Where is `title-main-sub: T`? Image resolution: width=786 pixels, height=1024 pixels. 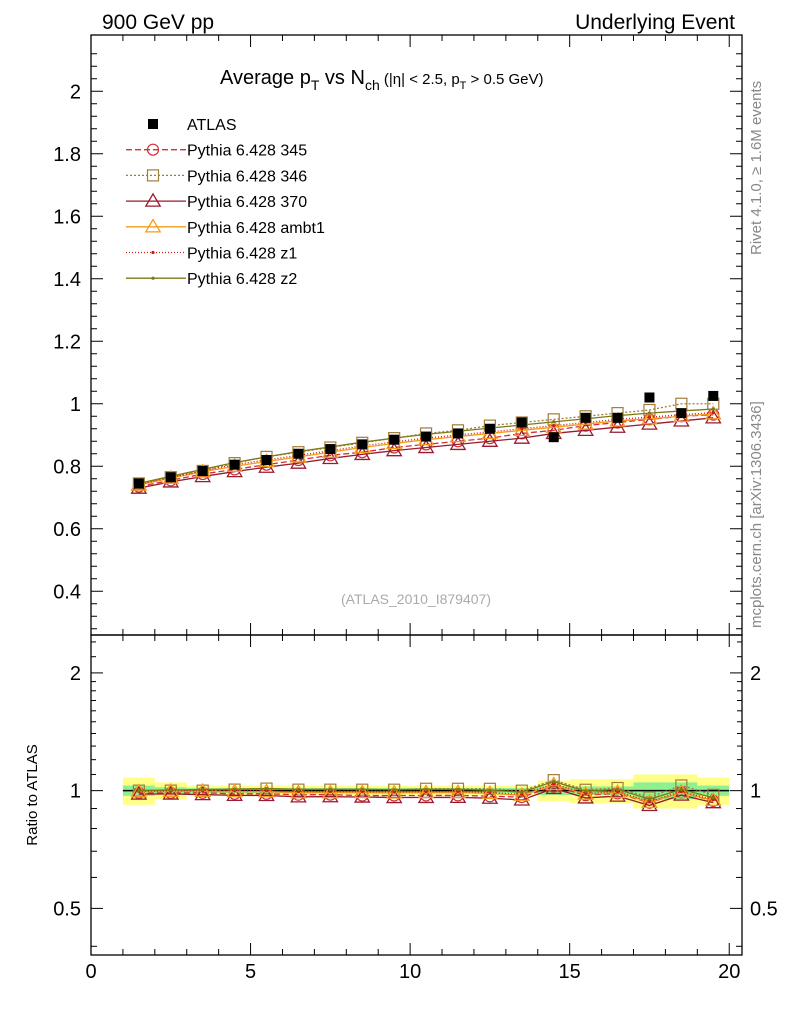
title-main-sub: T is located at coordinates (315, 85).